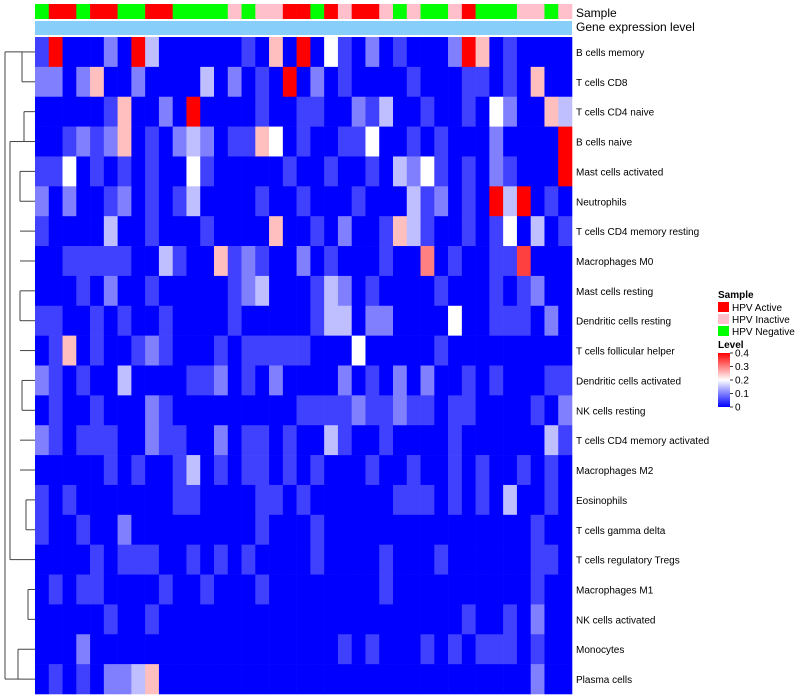 This screenshot has width=800, height=700. I want to click on row-label: Macrophages M0, so click(615, 262).